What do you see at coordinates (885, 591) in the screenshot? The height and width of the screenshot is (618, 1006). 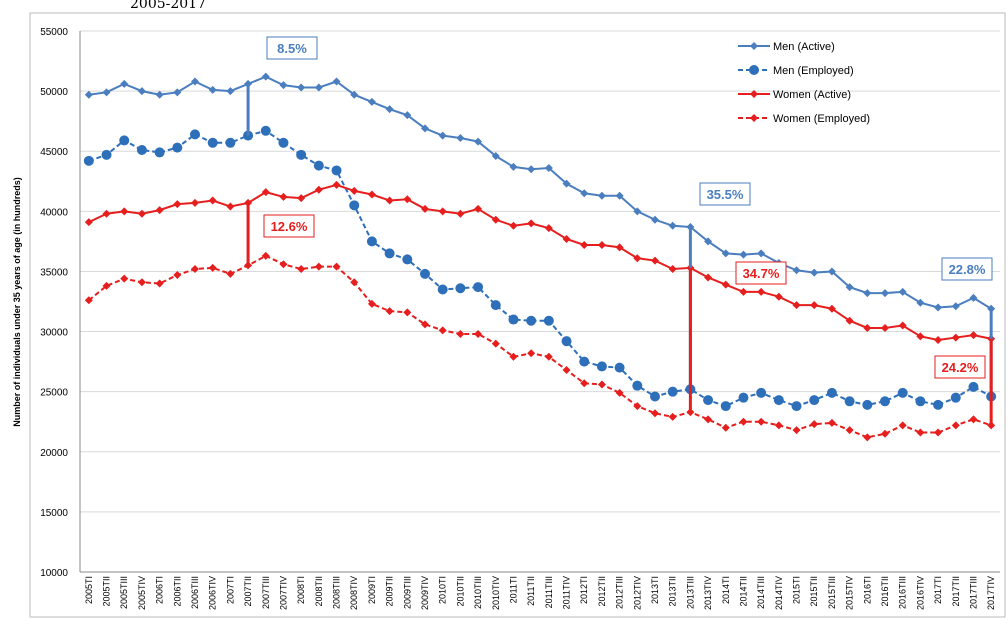 I see `x-tick-label: 2016TII` at bounding box center [885, 591].